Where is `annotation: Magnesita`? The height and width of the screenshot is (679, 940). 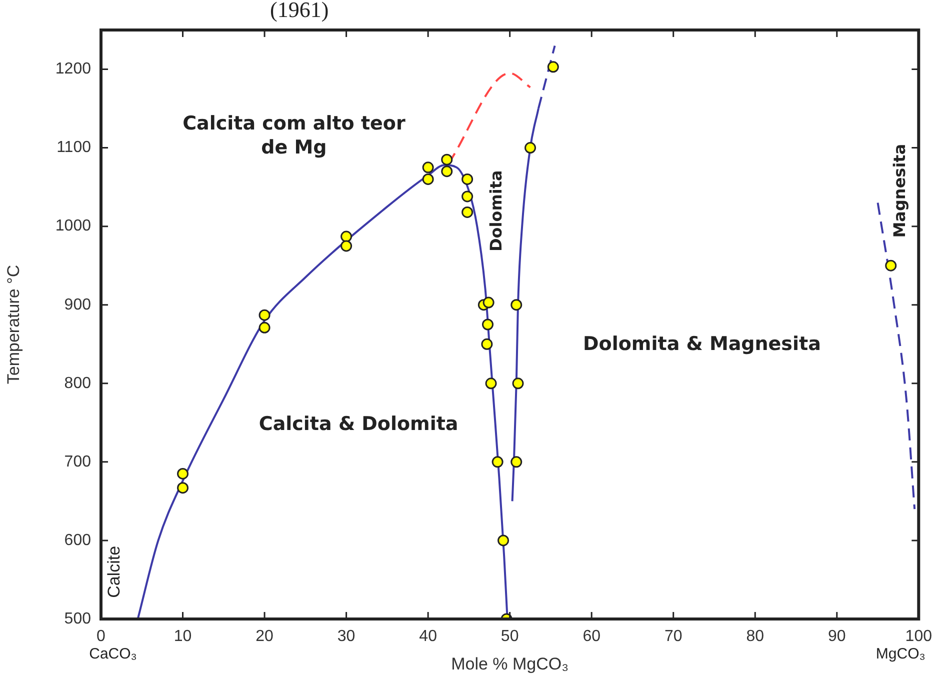
annotation: Magnesita is located at coordinates (899, 191).